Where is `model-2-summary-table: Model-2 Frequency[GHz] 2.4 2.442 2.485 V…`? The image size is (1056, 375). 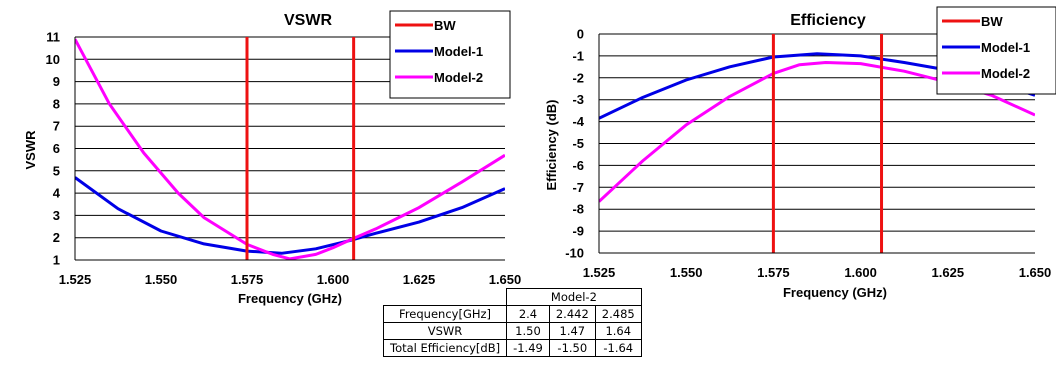
model-2-summary-table: Model-2 Frequency[GHz] 2.4 2.442 2.485 V… is located at coordinates (512, 322).